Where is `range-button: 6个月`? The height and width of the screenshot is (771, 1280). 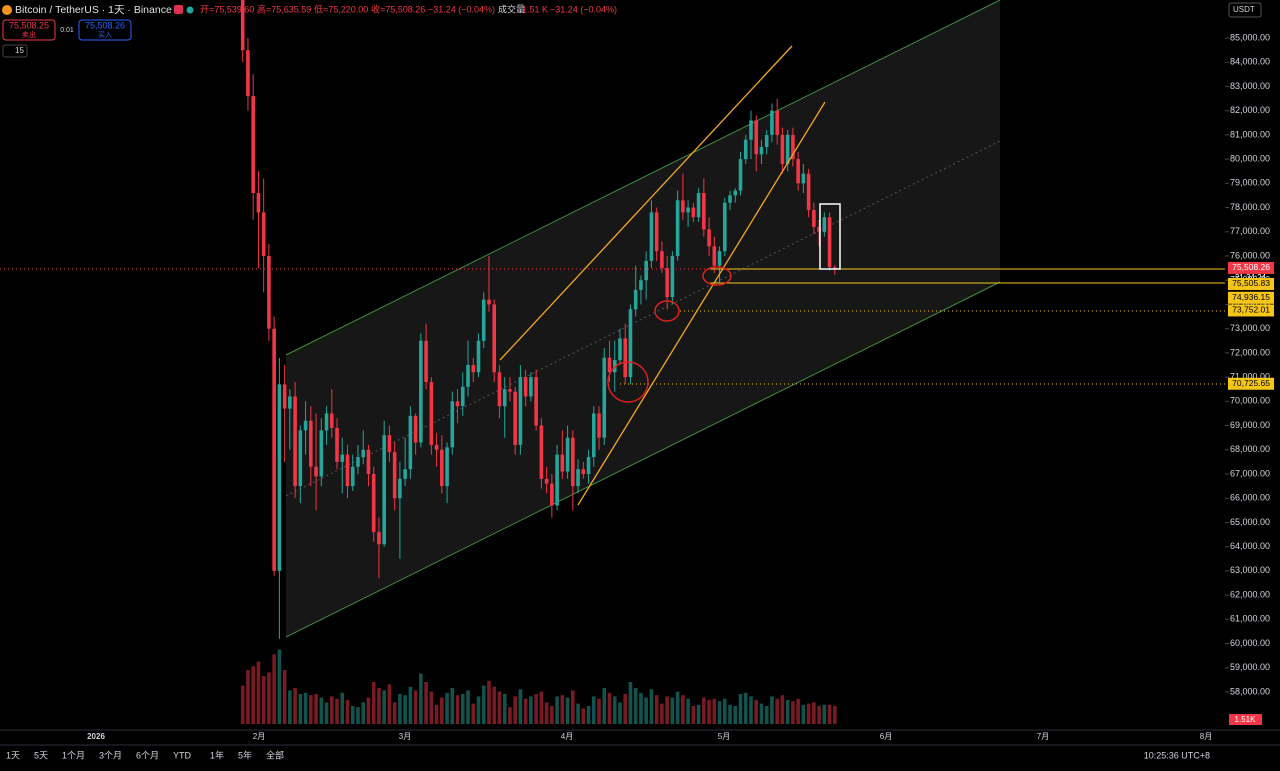
range-button: 6个月 is located at coordinates (147, 755).